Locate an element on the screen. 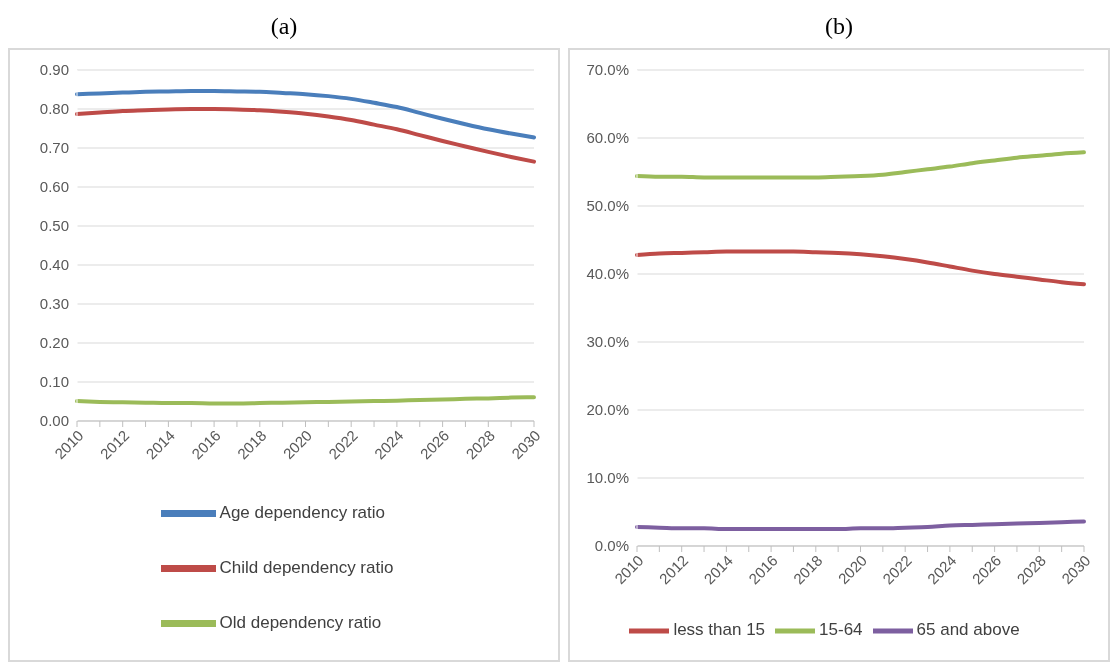 The height and width of the screenshot is (667, 1118). legend-label: less than 15 is located at coordinates (719, 630).